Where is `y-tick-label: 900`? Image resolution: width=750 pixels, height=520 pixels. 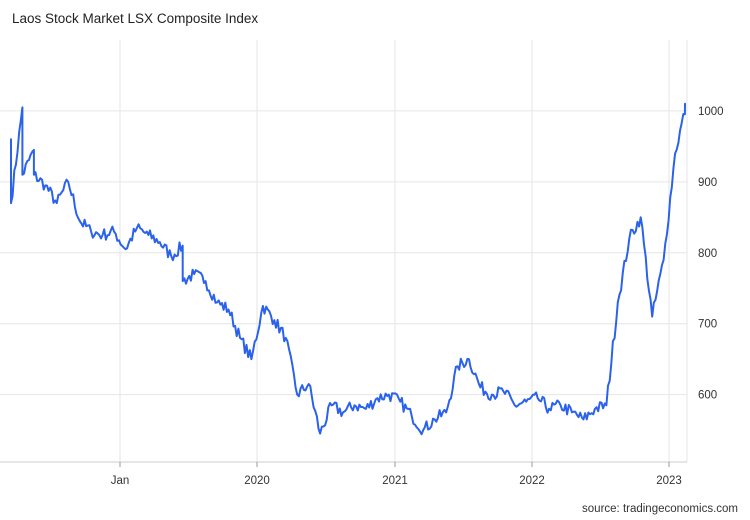 y-tick-label: 900 is located at coordinates (707, 183).